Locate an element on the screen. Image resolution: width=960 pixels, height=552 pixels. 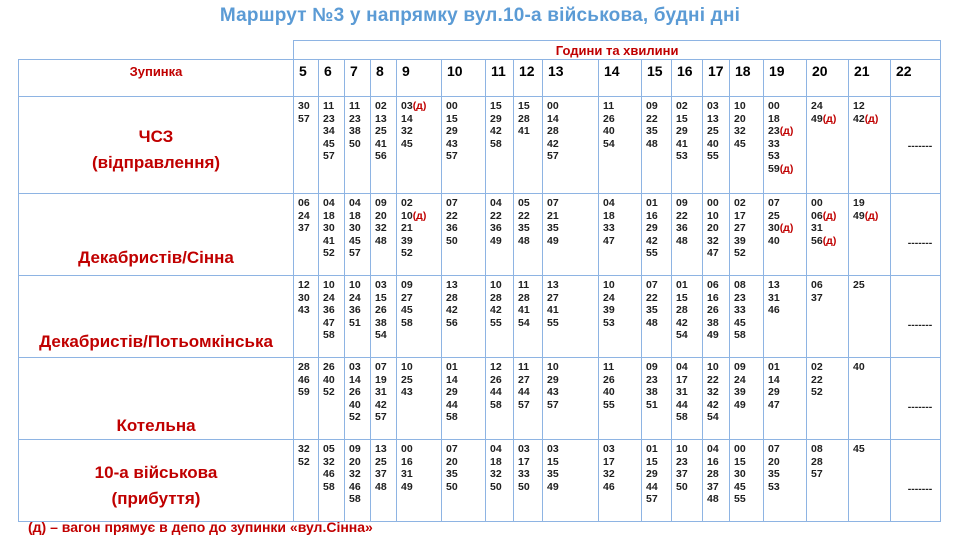
time-cell: 08 23 33 45 58 is located at coordinates (746, 316).